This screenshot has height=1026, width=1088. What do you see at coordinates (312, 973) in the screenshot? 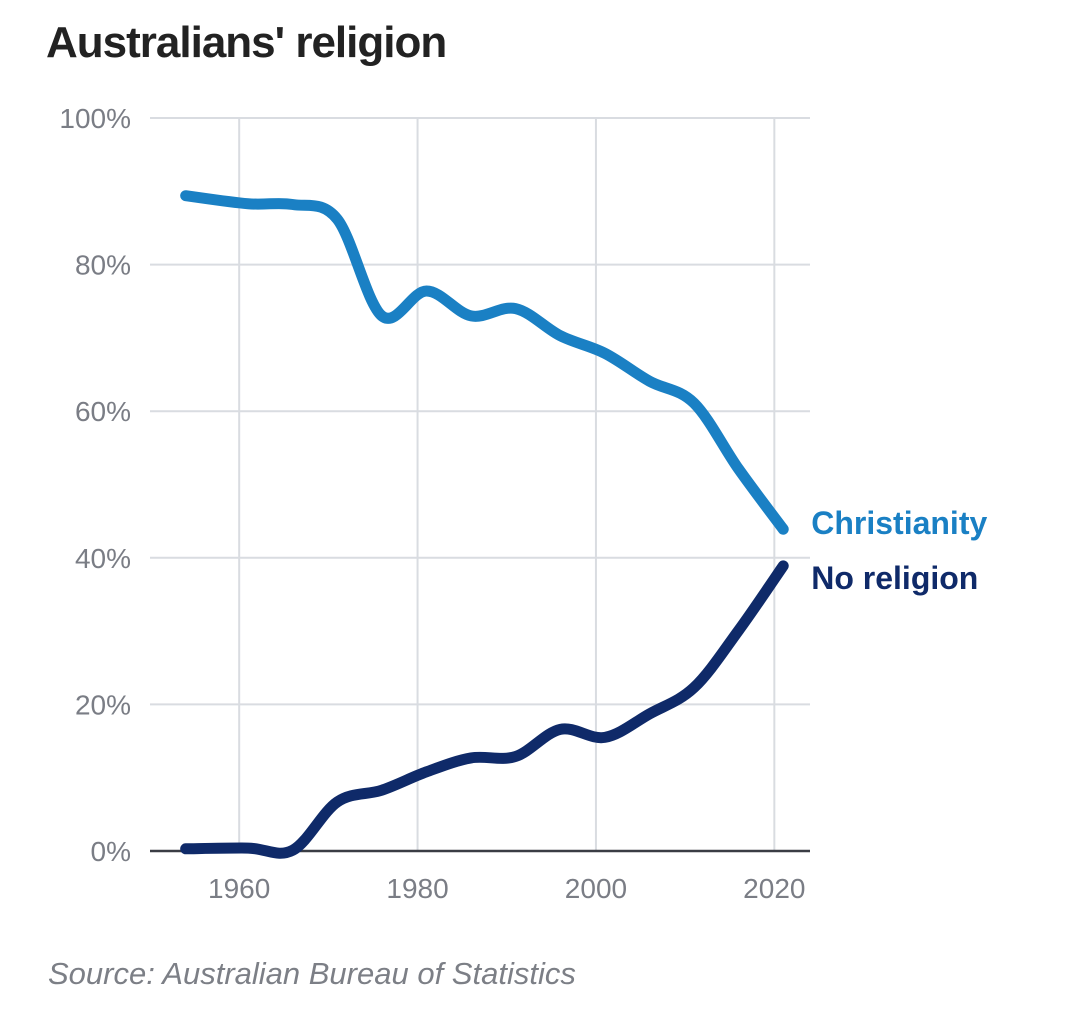
I see `source-note: Source: Australian Bureau of Statistics` at bounding box center [312, 973].